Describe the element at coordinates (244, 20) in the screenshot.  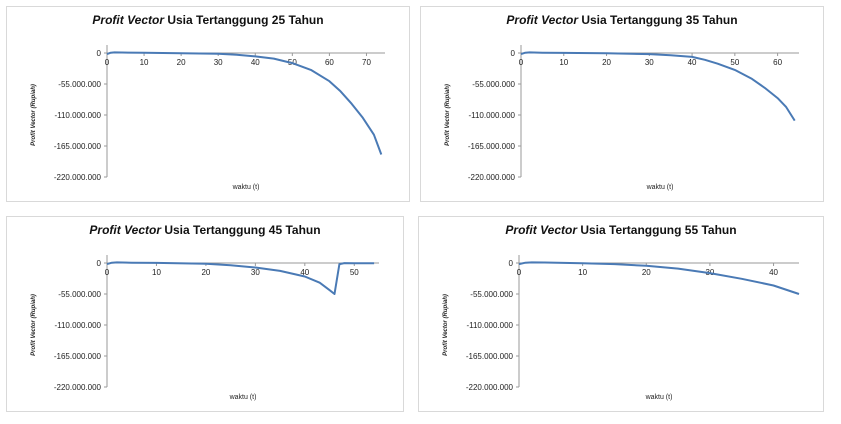
I see `chart-title-rest: Usia Tertanggung 25 Tahun` at that location.